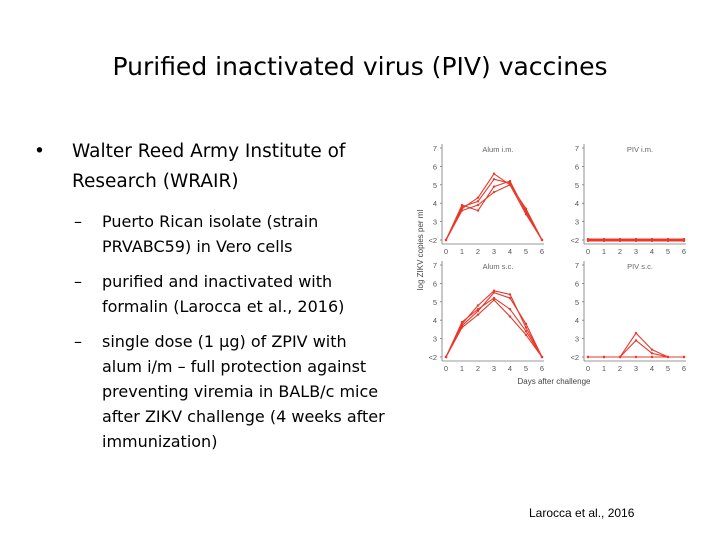  I want to click on y-axis-label: log ZIKV copies per ml, so click(420, 250).